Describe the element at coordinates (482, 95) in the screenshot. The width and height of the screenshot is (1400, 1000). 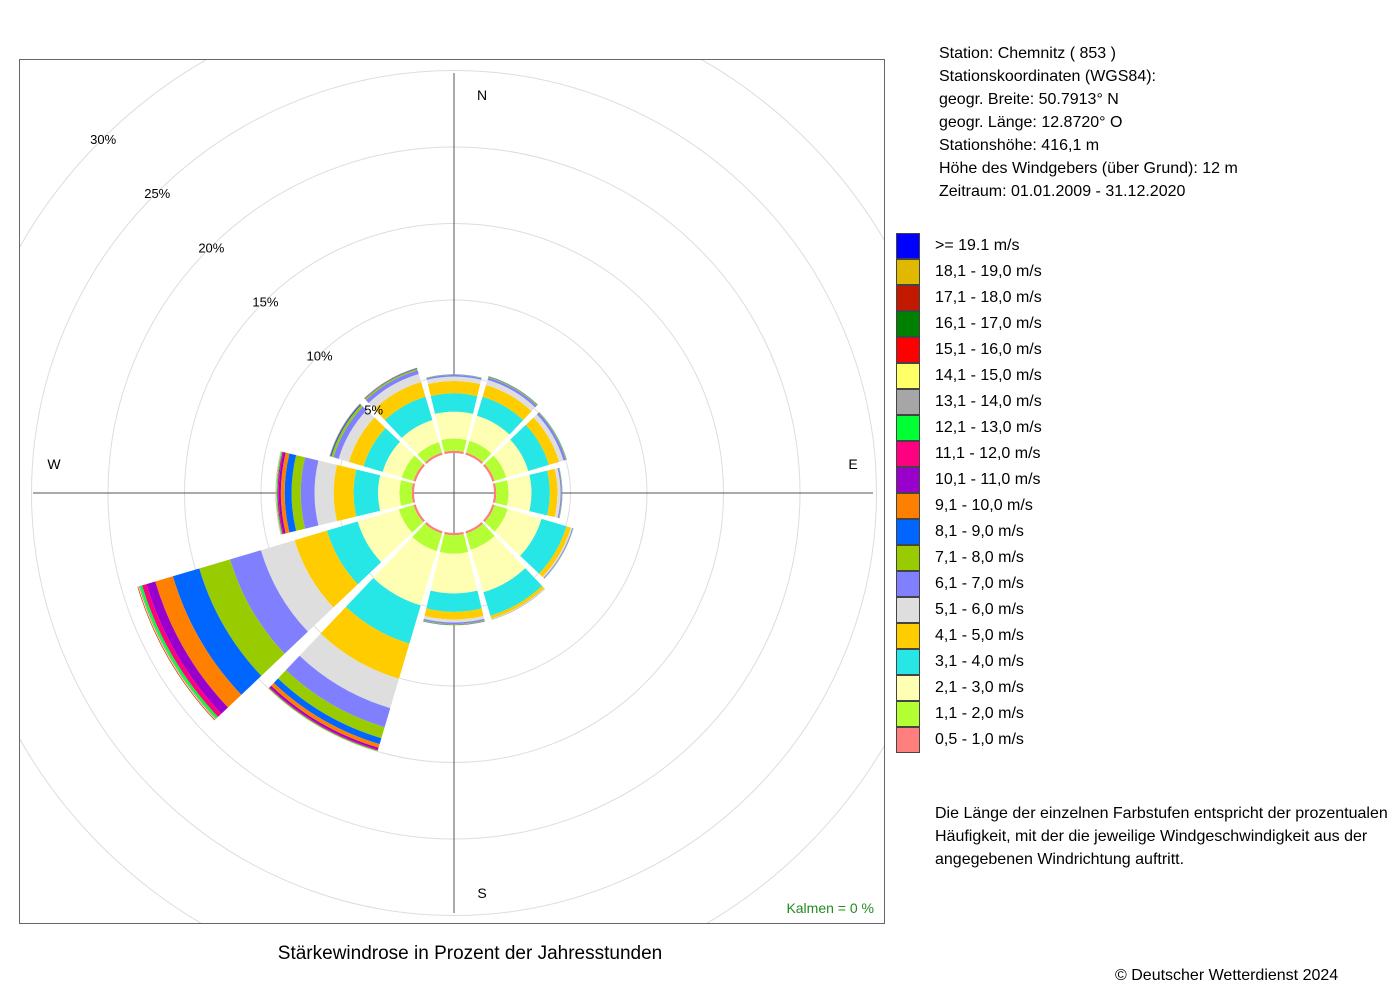
I see `compass-label-n: N` at that location.